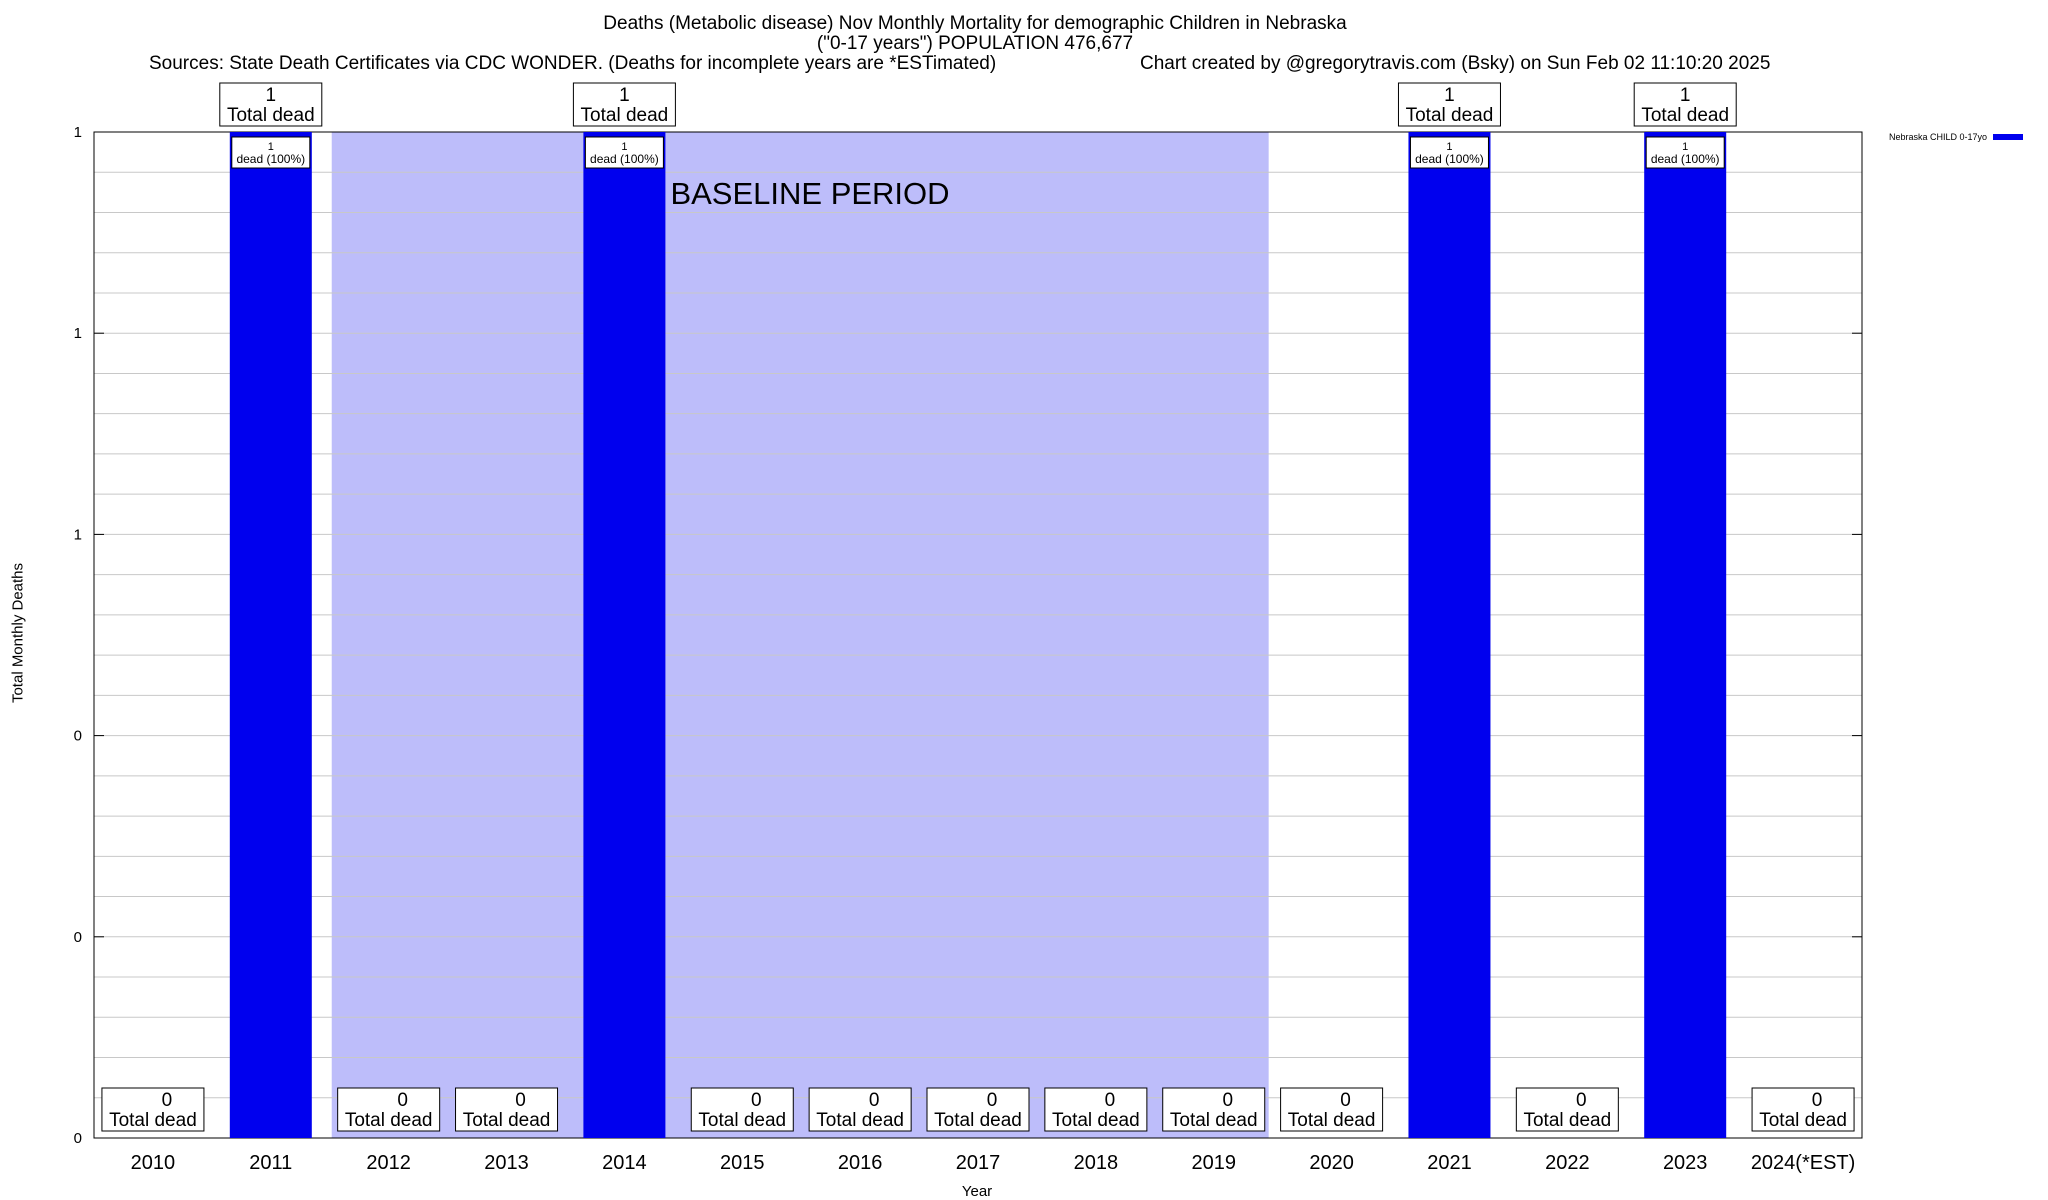 This screenshot has height=1200, width=2048. Describe the element at coordinates (388, 1163) in the screenshot. I see `x-tick-label: 2012` at that location.